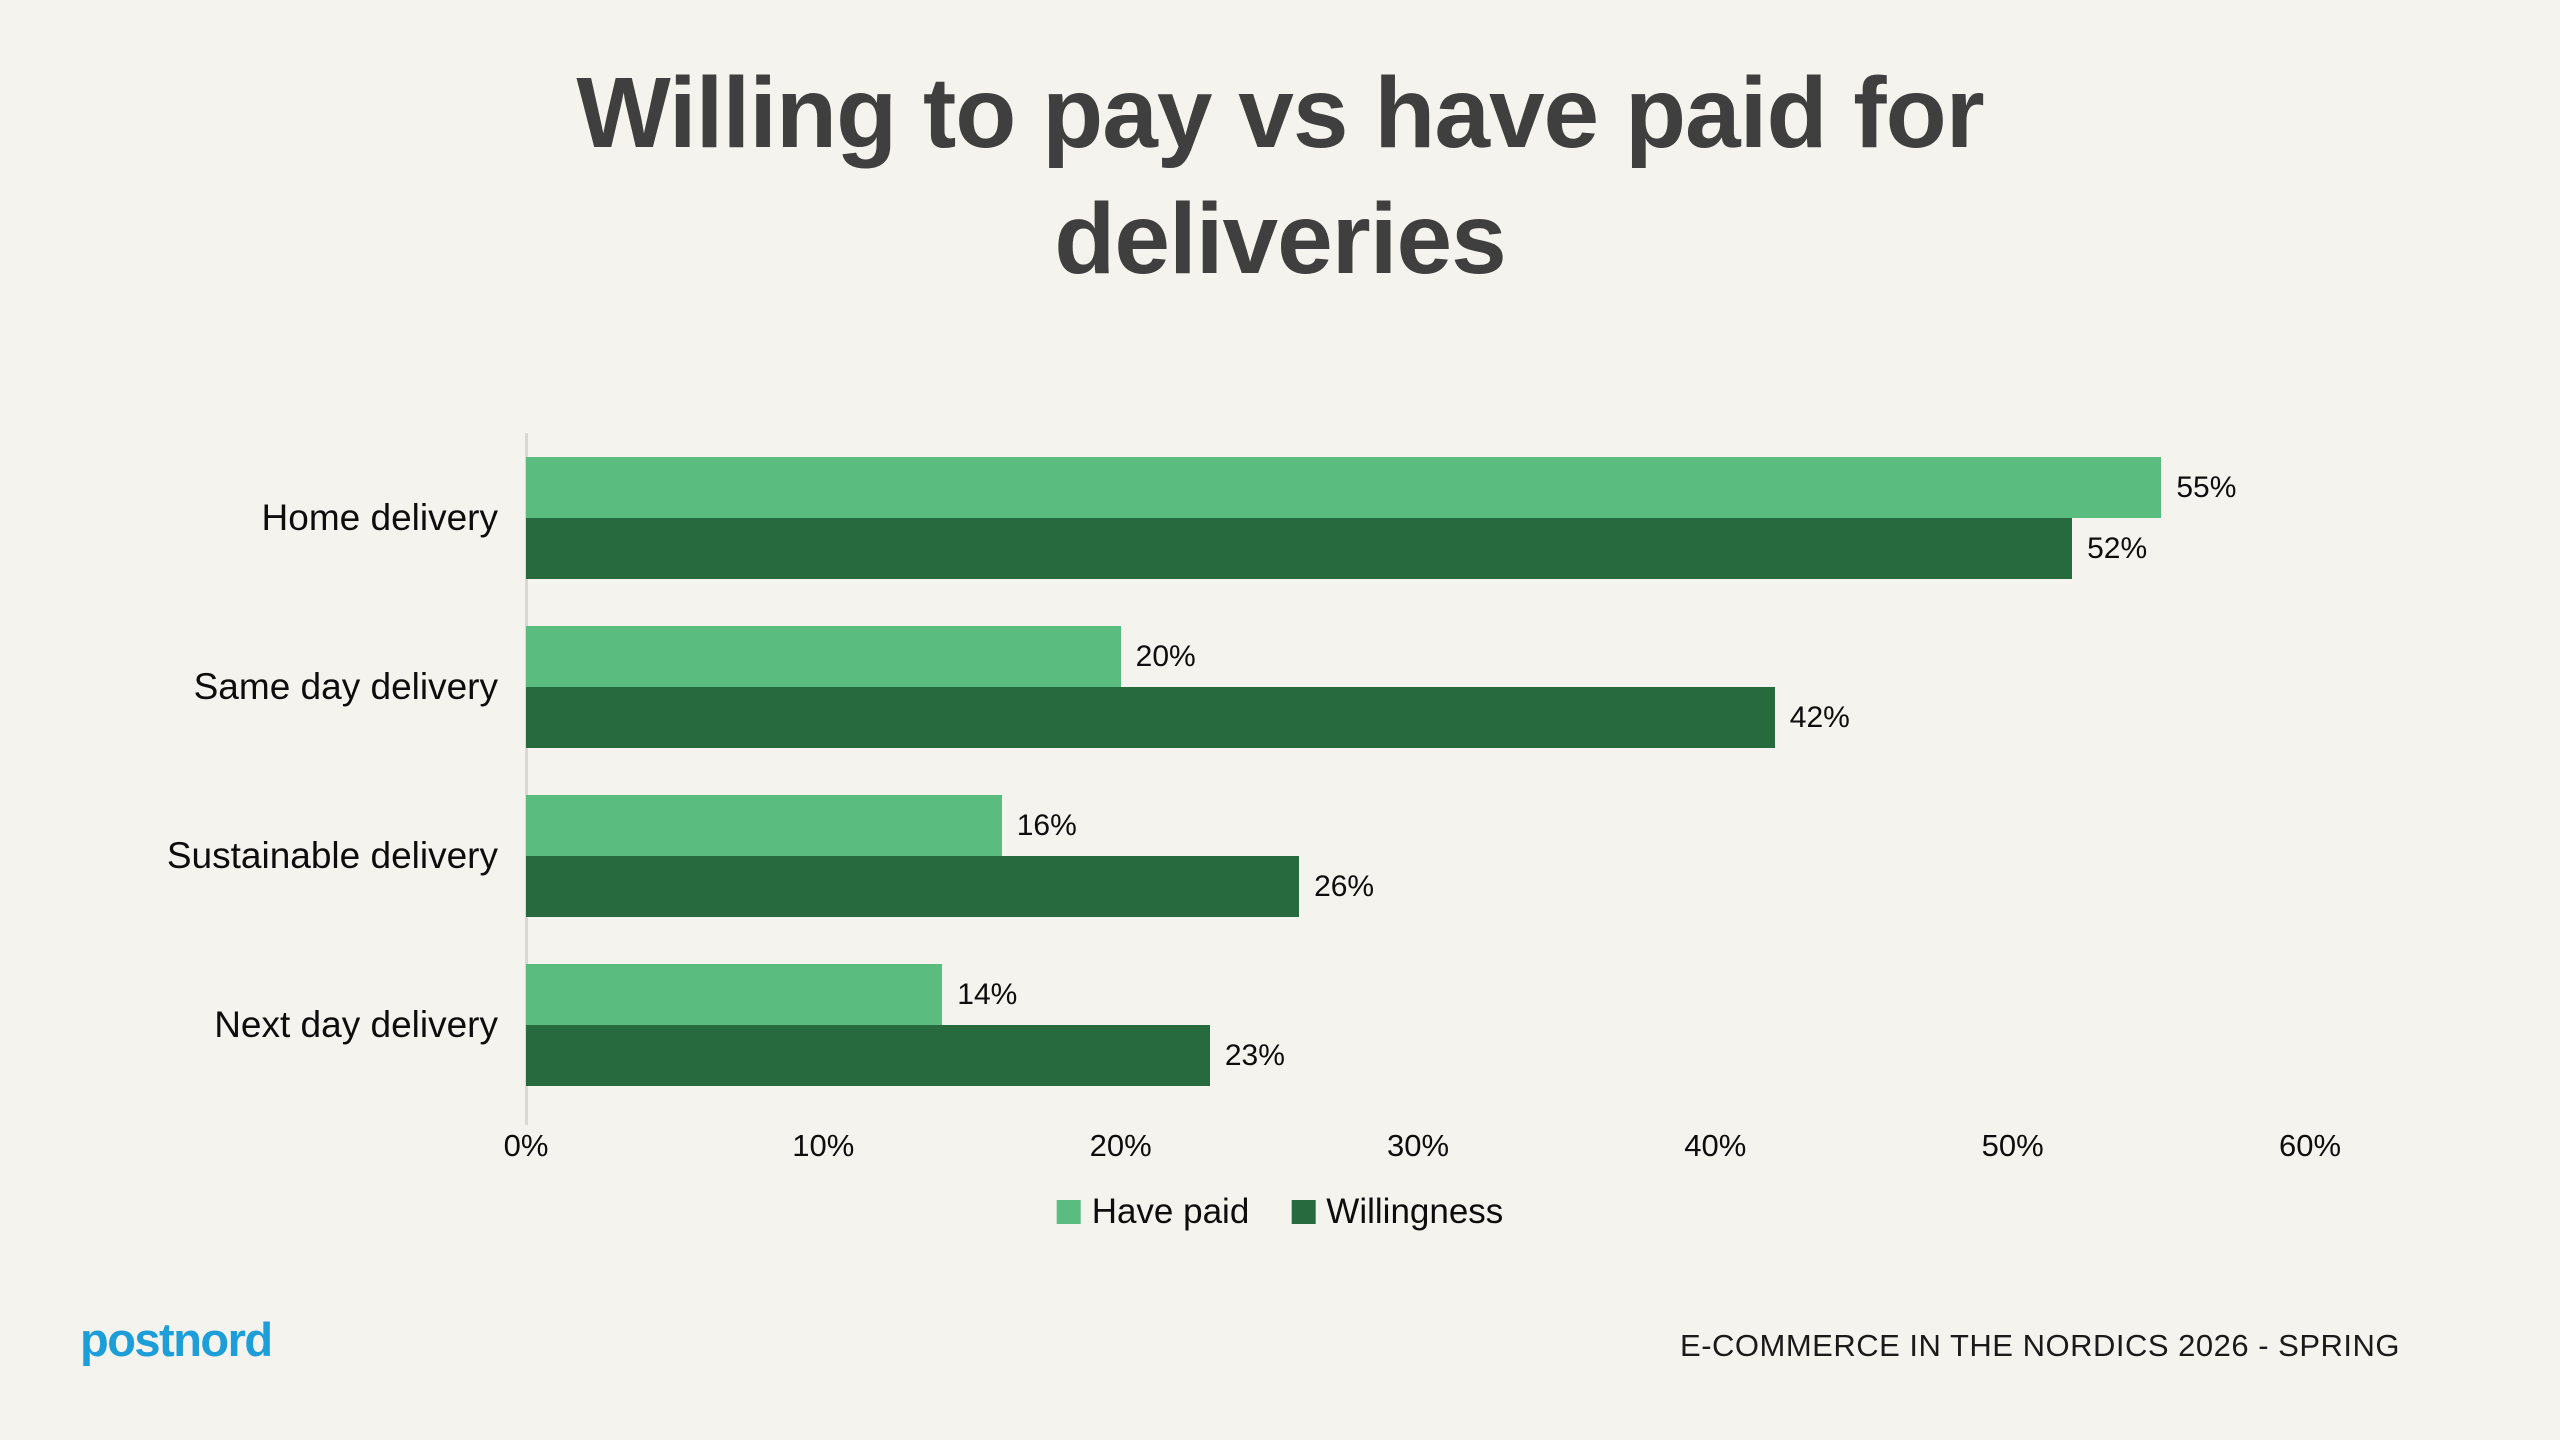 The image size is (2560, 1440). I want to click on legend-label-willingness: Willingness, so click(1415, 1211).